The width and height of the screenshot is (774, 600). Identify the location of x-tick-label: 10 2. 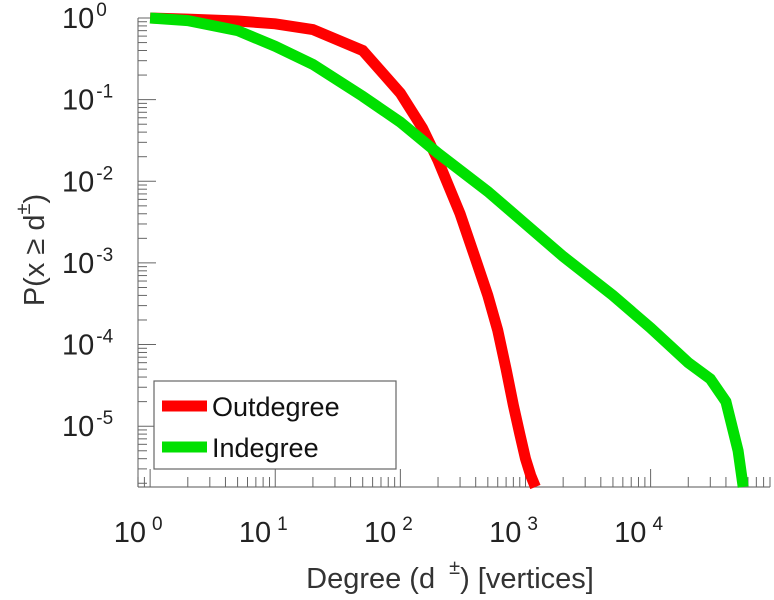
(388, 531).